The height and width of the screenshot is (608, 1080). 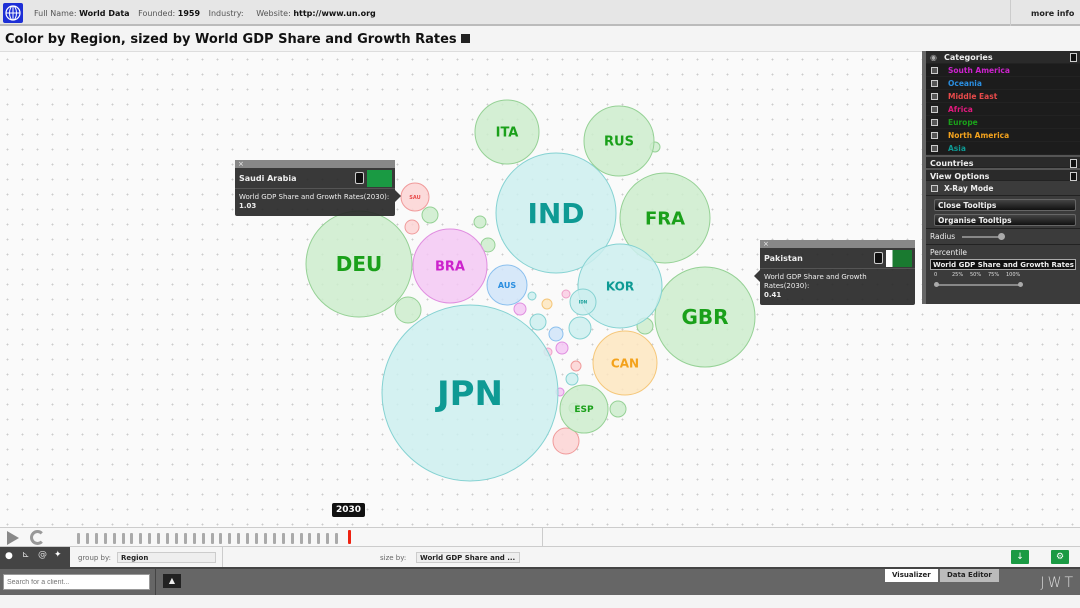 What do you see at coordinates (1073, 163) in the screenshot?
I see `countries-toggle-icon` at bounding box center [1073, 163].